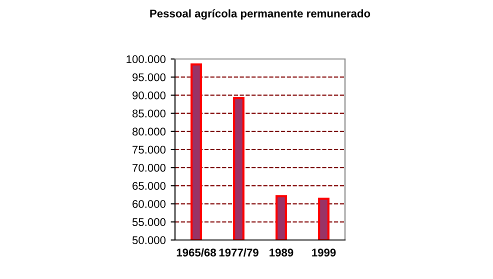 The height and width of the screenshot is (279, 493). I want to click on y-tick-label: 50.000, so click(149, 240).